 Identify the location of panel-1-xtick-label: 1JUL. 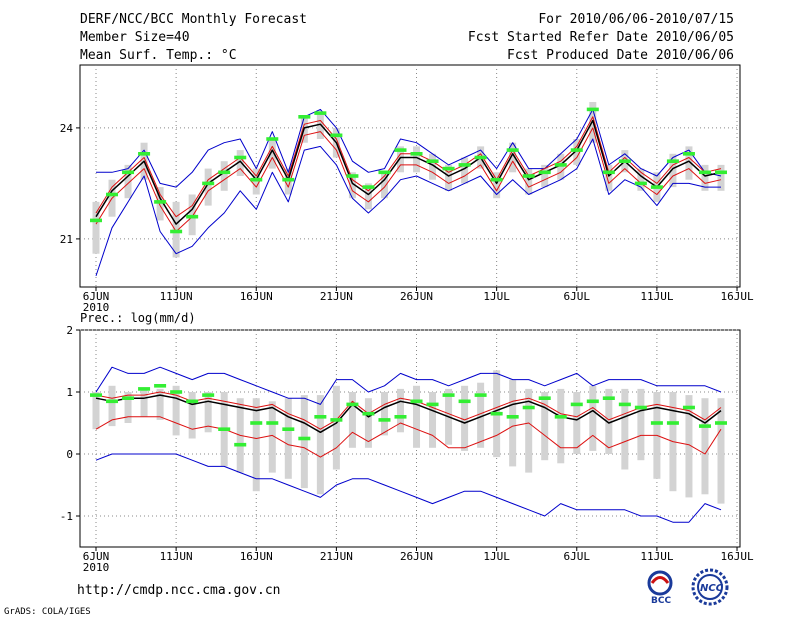
(496, 296).